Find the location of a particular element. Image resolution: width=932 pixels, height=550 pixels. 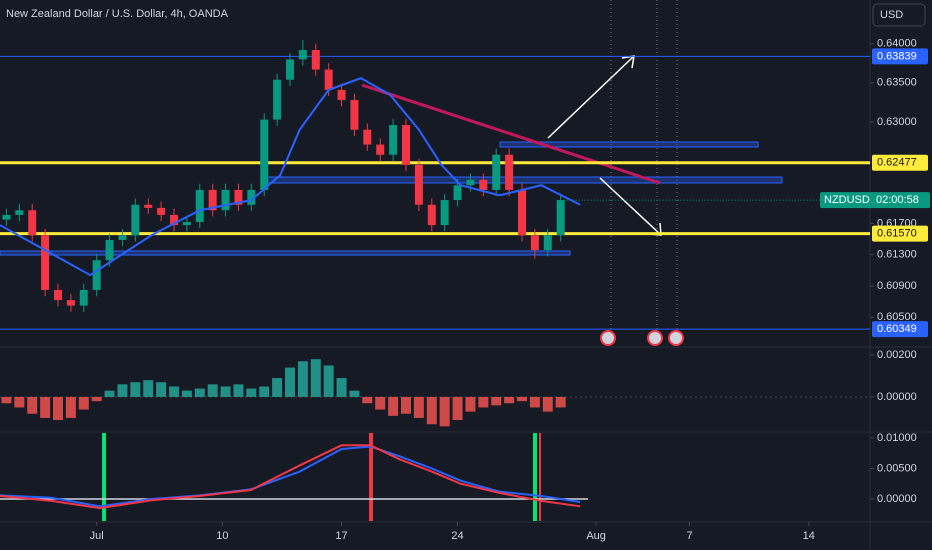

y-tick-label: 0.01000 is located at coordinates (897, 438).